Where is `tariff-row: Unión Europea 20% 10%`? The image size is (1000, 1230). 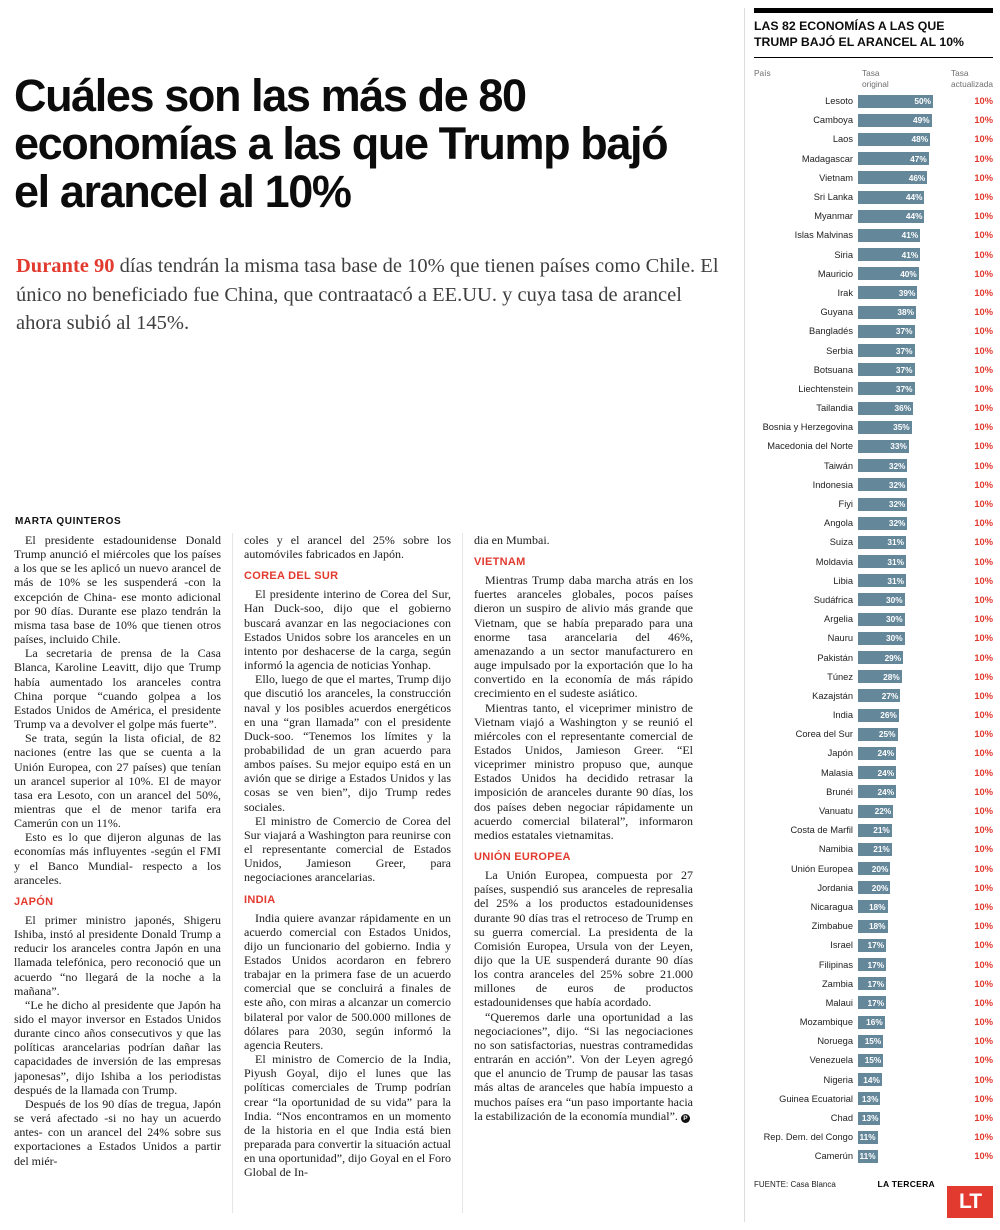
tariff-row: Unión Europea 20% 10% is located at coordinates (873, 868).